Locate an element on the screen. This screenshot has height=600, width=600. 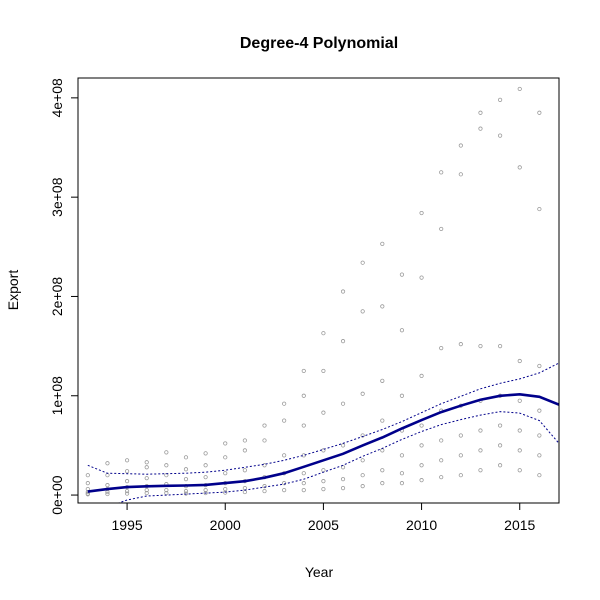
y-tick-label: 2e+08 is located at coordinates (57, 297).